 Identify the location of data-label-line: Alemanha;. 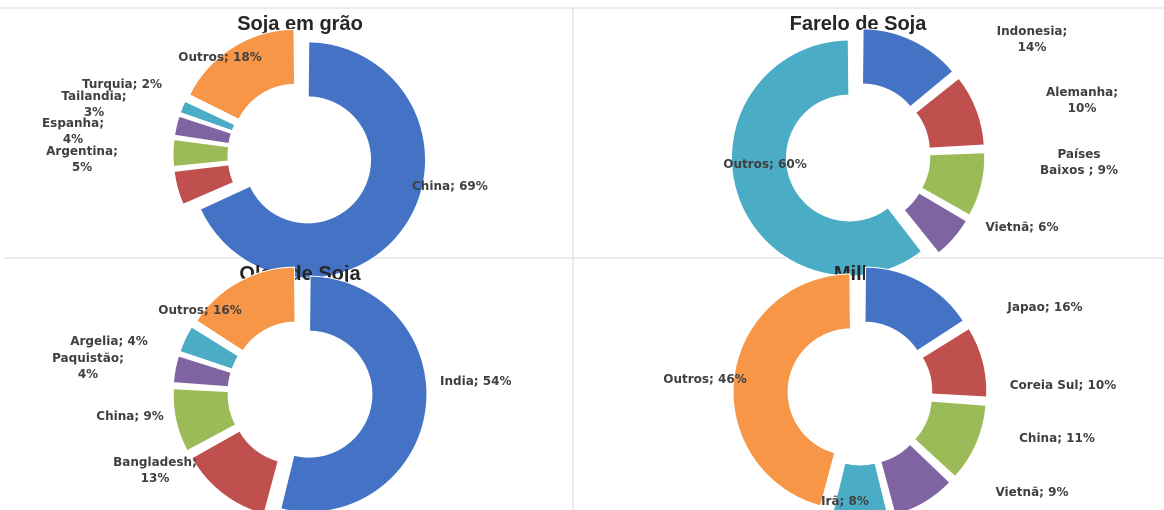
(1082, 92).